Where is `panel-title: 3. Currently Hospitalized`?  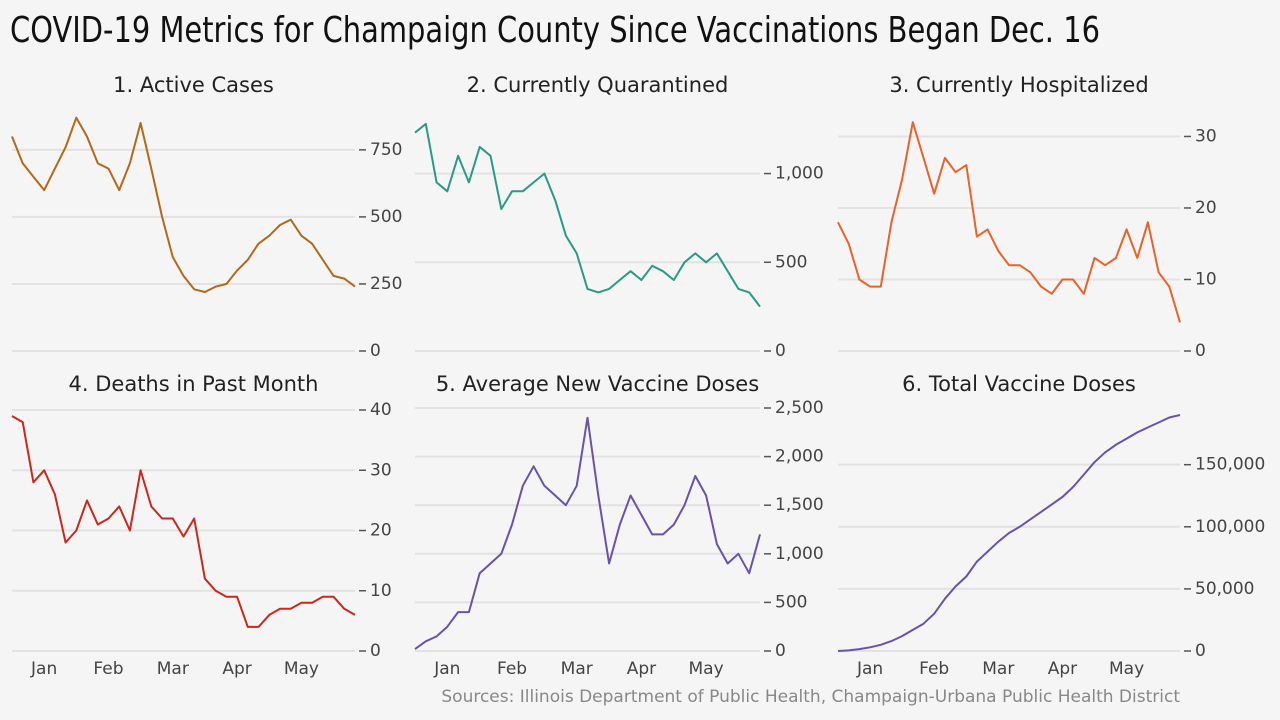
panel-title: 3. Currently Hospitalized is located at coordinates (1018, 85).